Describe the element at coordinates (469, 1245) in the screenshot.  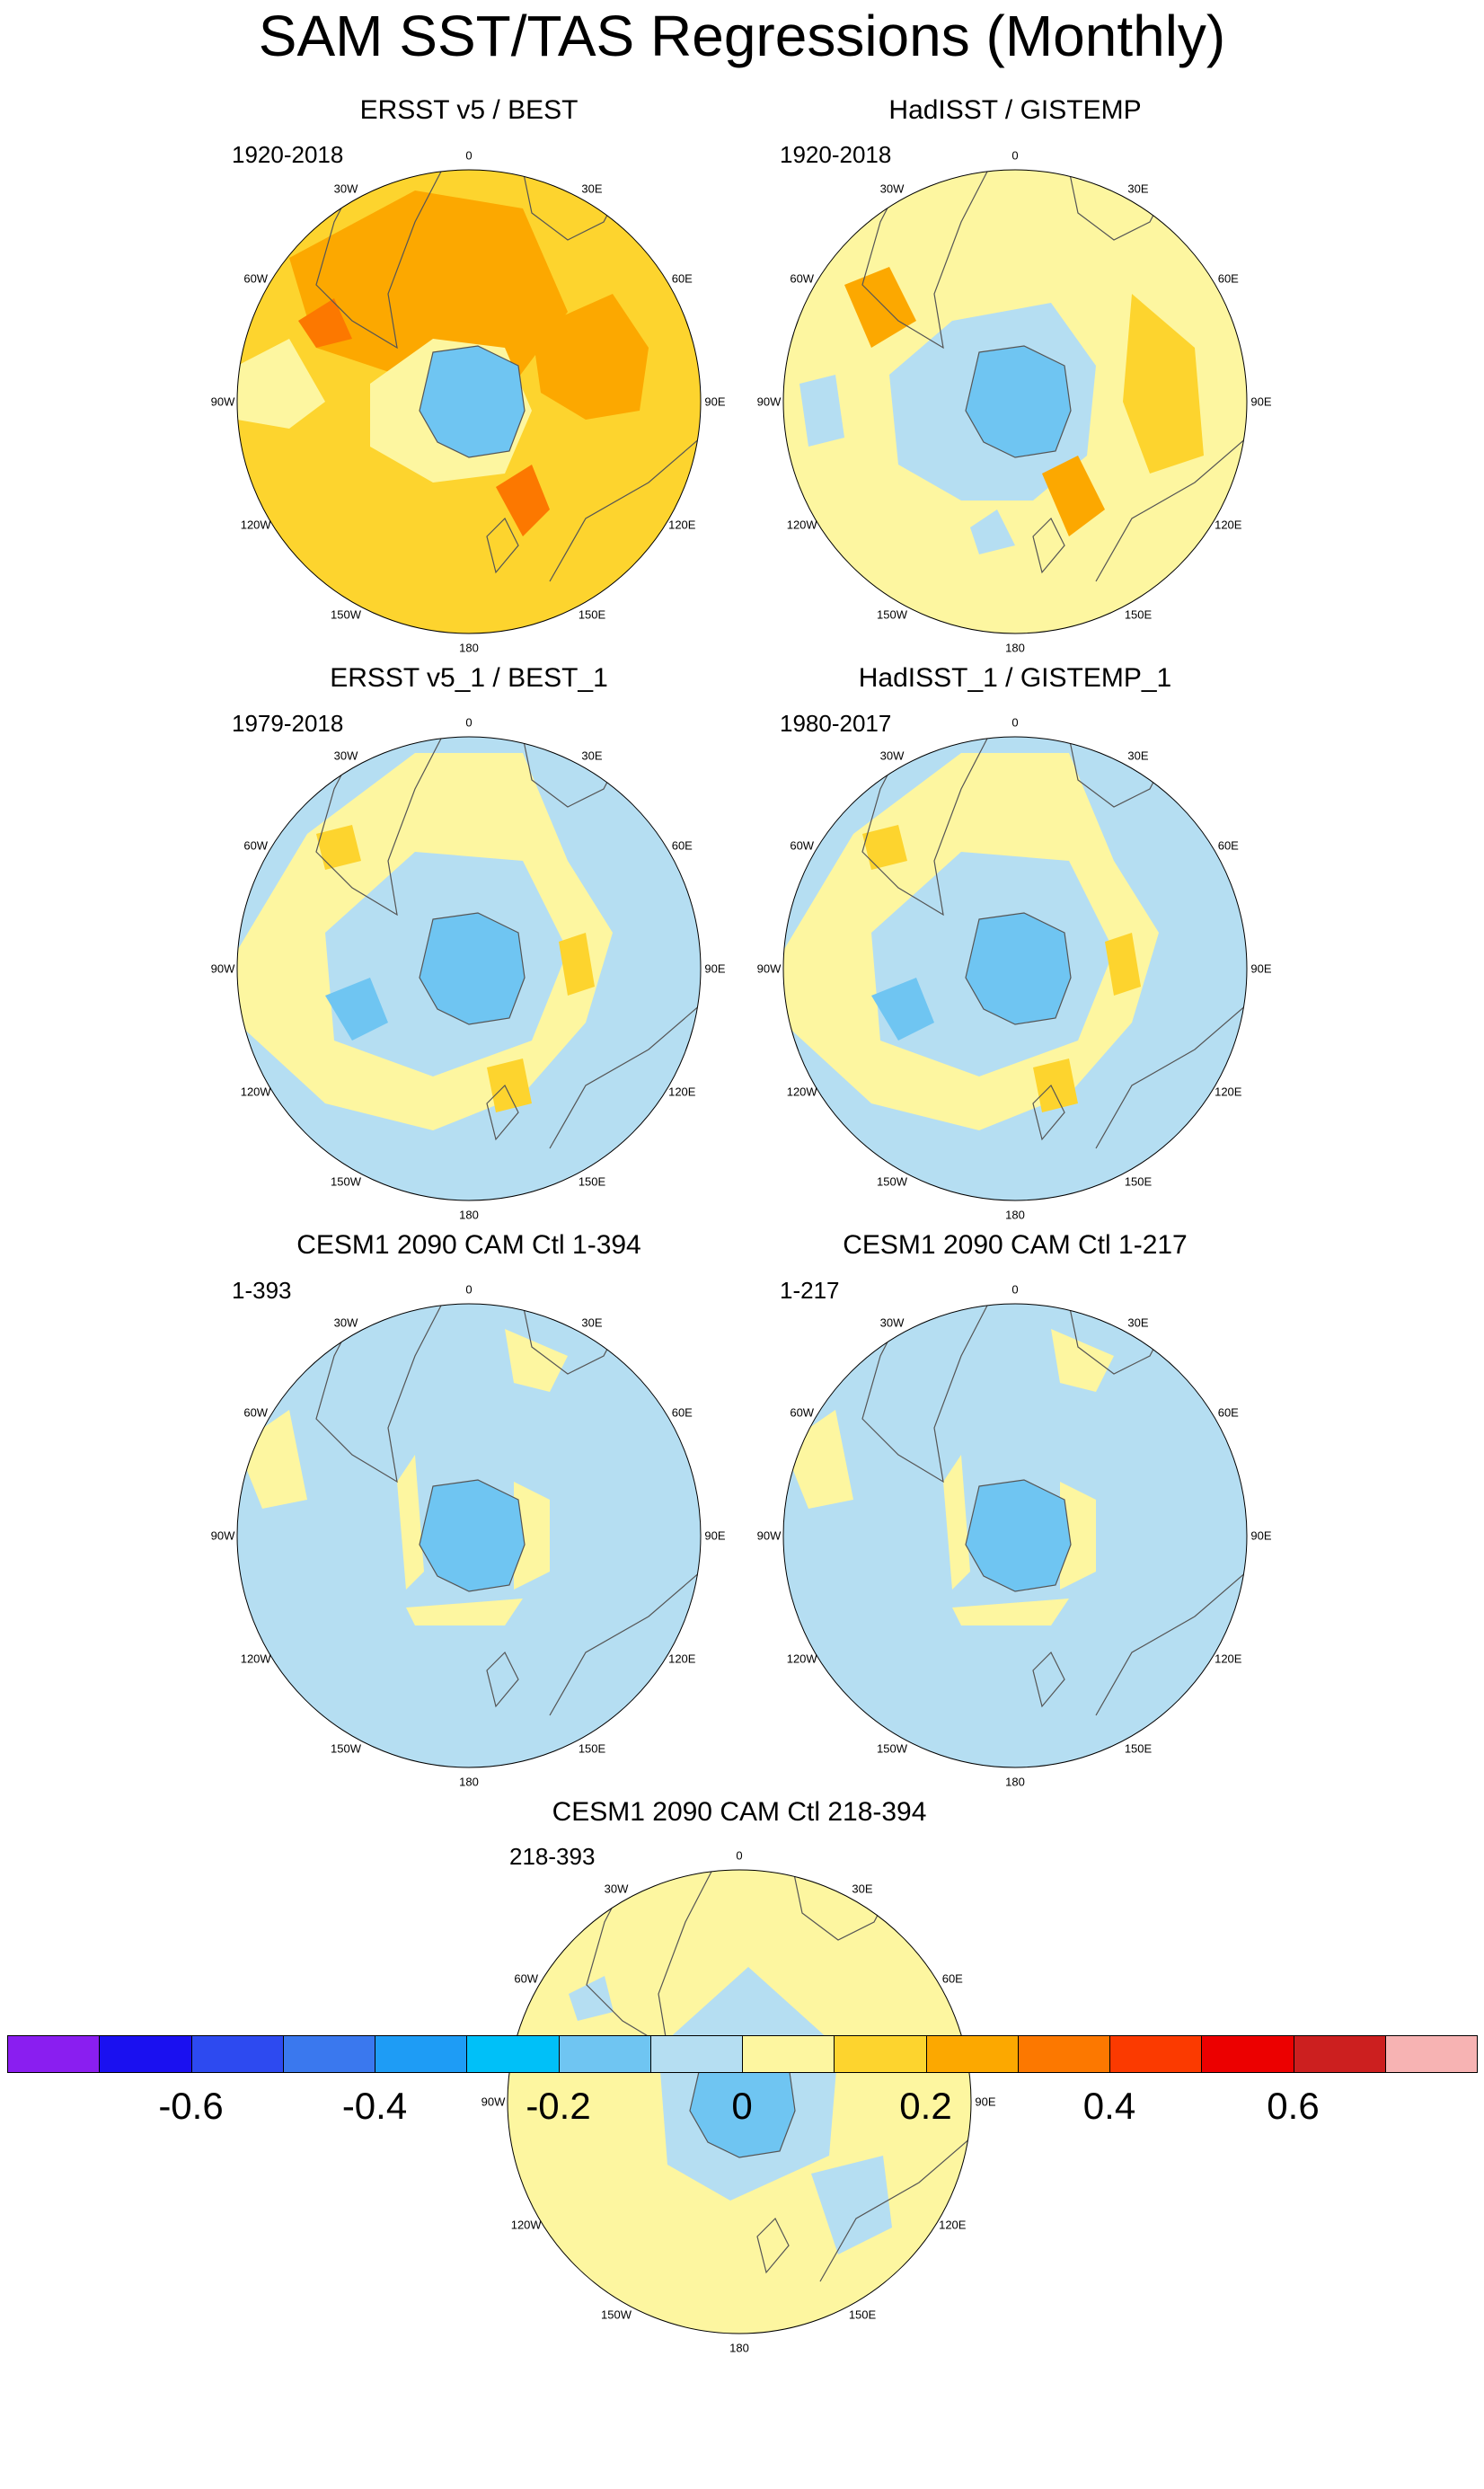
I see `panel-title: CESM1 2090 CAM Ctl 1-394` at that location.